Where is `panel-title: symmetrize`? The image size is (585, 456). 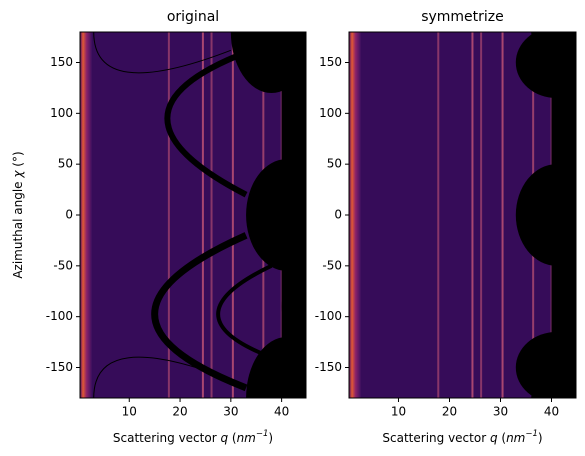 panel-title: symmetrize is located at coordinates (462, 17).